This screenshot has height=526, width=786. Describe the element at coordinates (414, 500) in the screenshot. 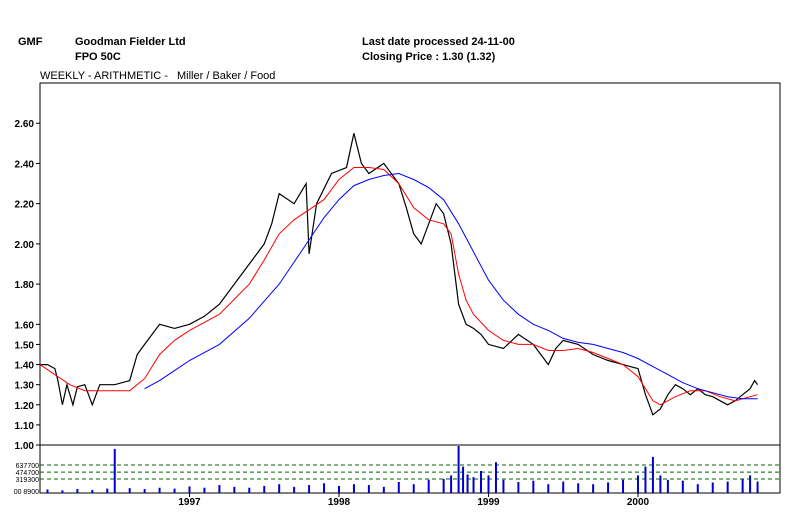

I see `x-axis: 1997 1998 1999 2000` at that location.